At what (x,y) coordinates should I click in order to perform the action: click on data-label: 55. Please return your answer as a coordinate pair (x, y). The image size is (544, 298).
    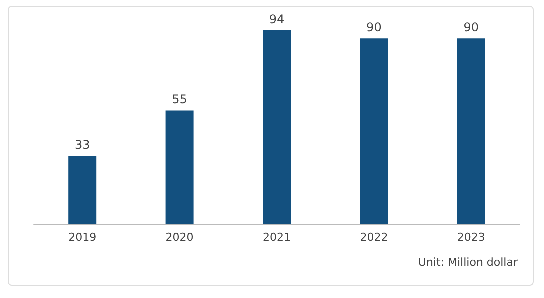
    Looking at the image, I should click on (180, 99).